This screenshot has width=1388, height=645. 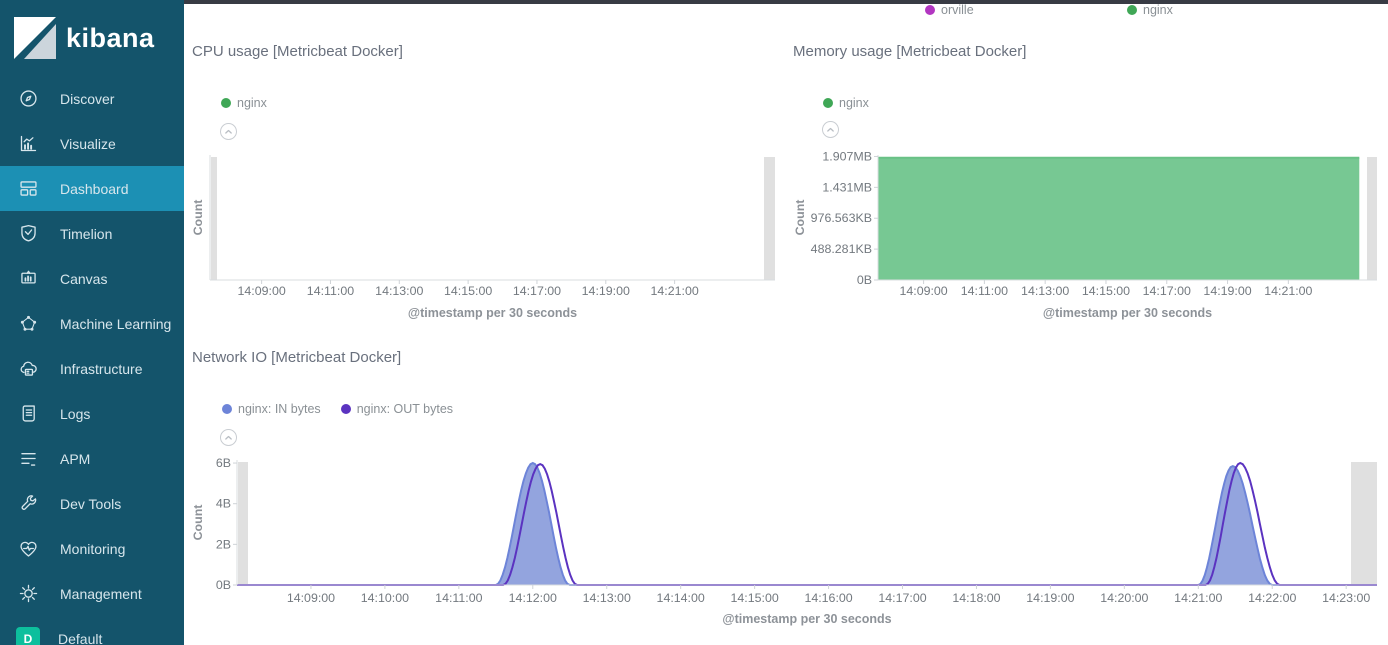 I want to click on sidebar-item-label: Infrastructure, so click(x=101, y=368).